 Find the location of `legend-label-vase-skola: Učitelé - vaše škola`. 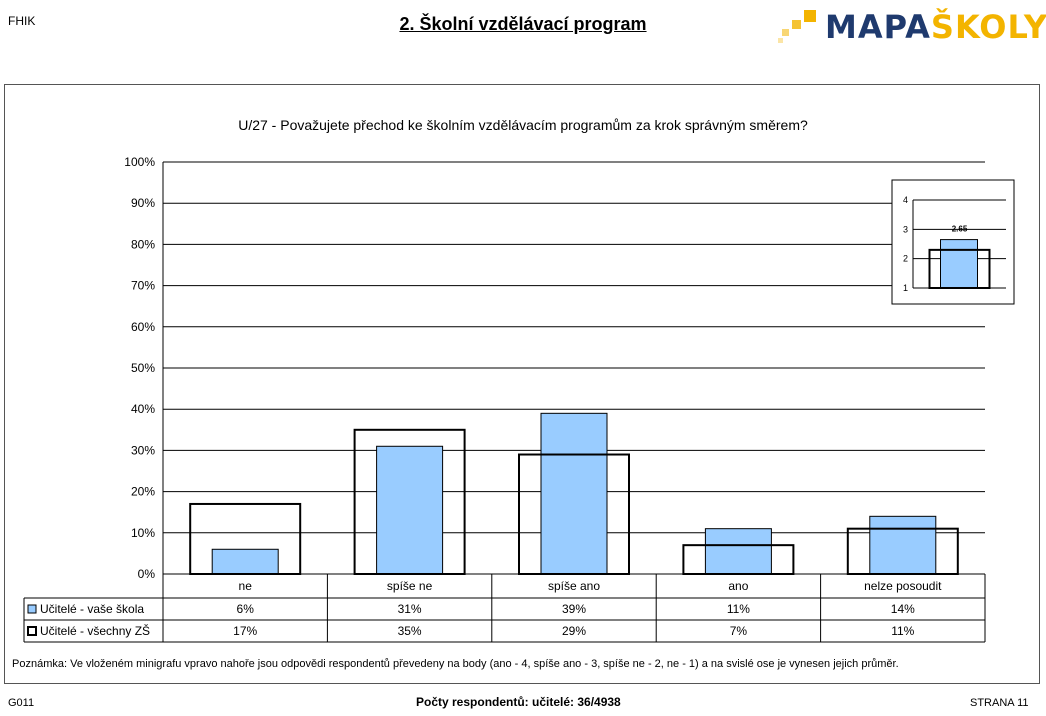

legend-label-vase-skola: Učitelé - vaše škola is located at coordinates (92, 609).